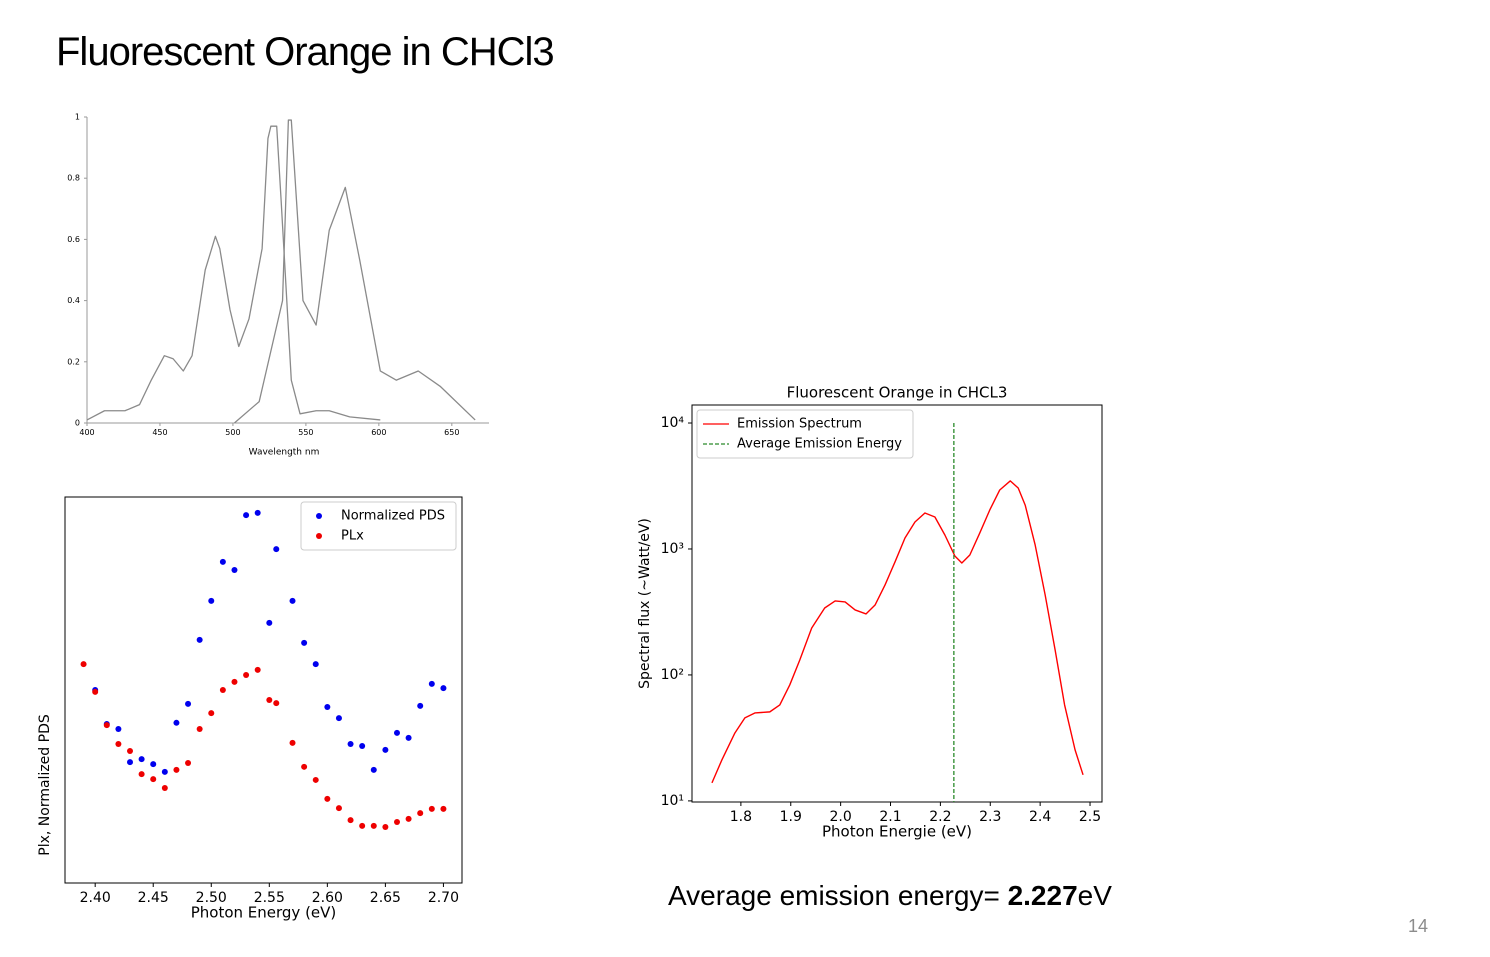  What do you see at coordinates (805, 434) in the screenshot?
I see `legend-box` at bounding box center [805, 434].